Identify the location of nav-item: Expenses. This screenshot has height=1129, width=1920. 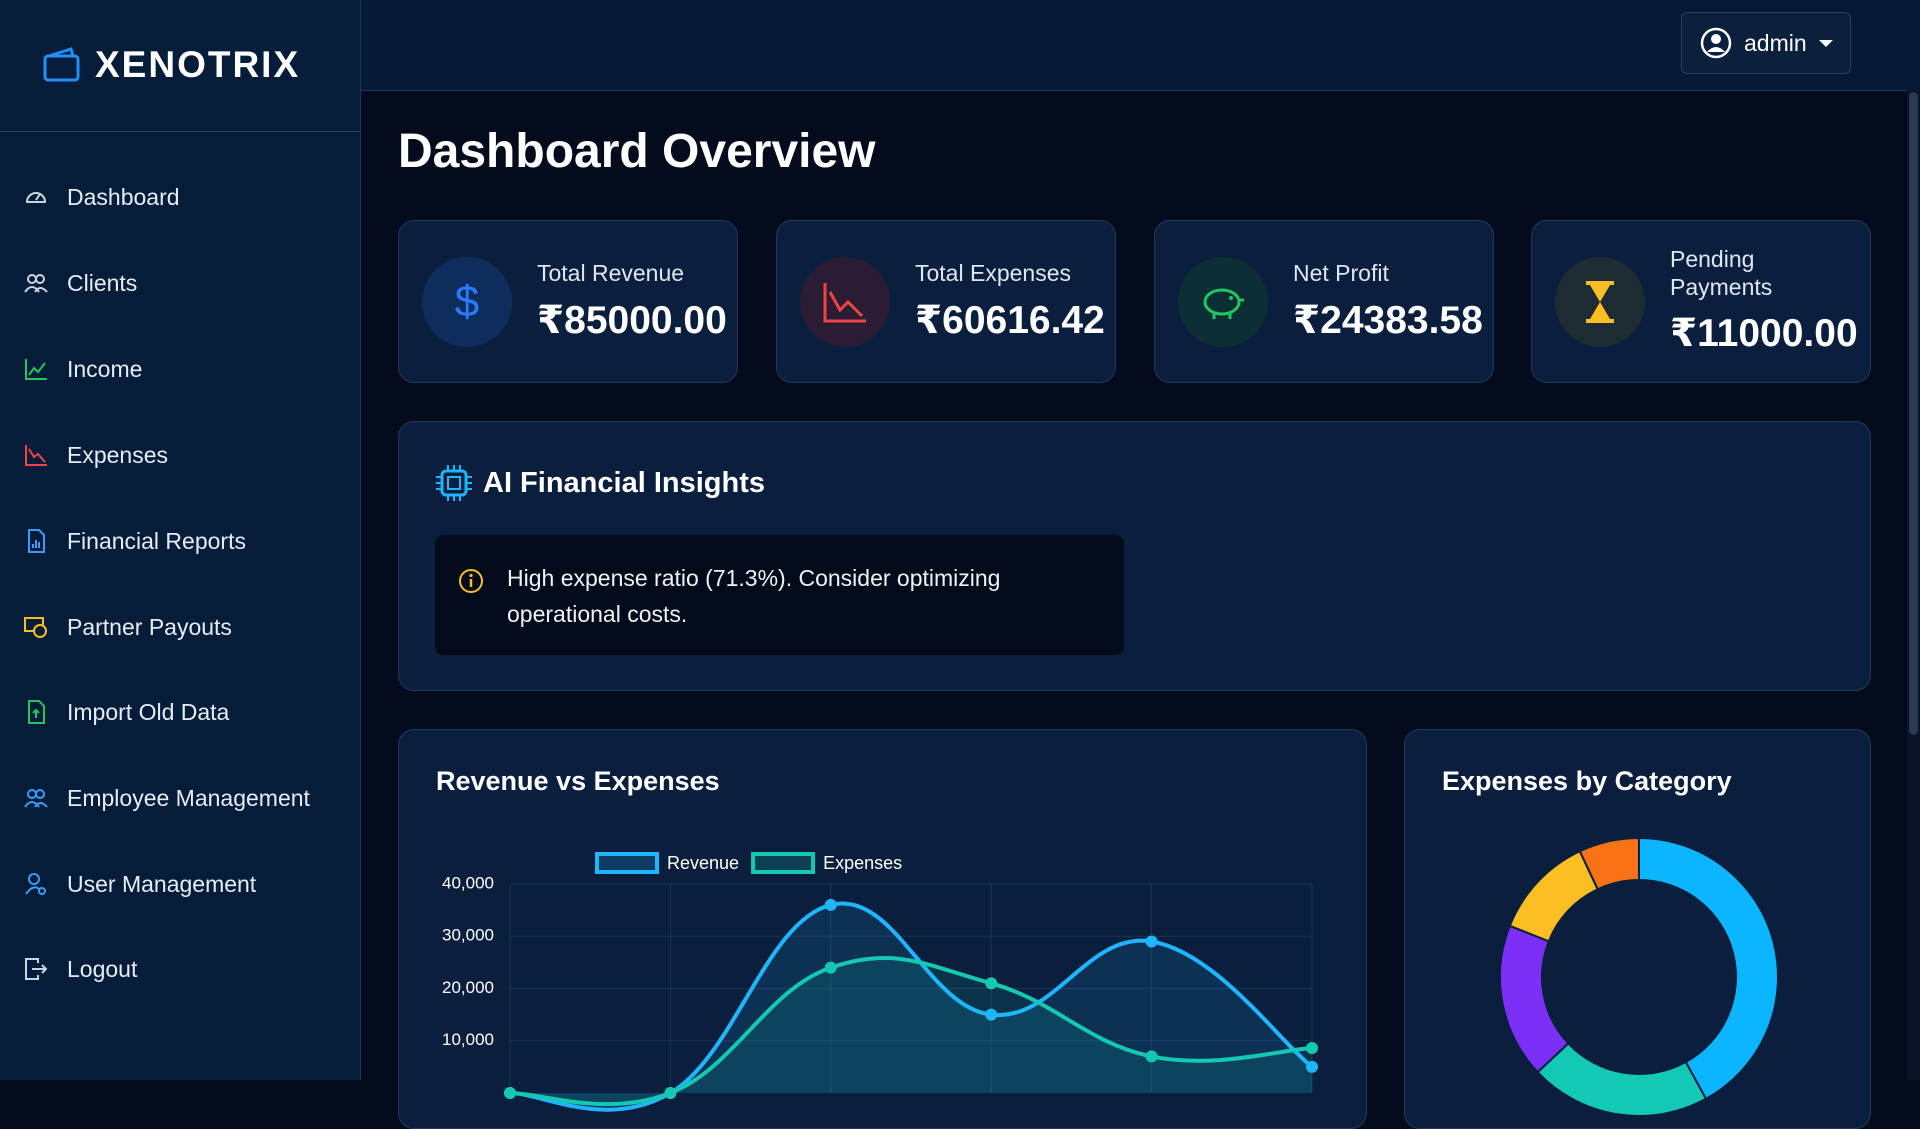
(180, 455).